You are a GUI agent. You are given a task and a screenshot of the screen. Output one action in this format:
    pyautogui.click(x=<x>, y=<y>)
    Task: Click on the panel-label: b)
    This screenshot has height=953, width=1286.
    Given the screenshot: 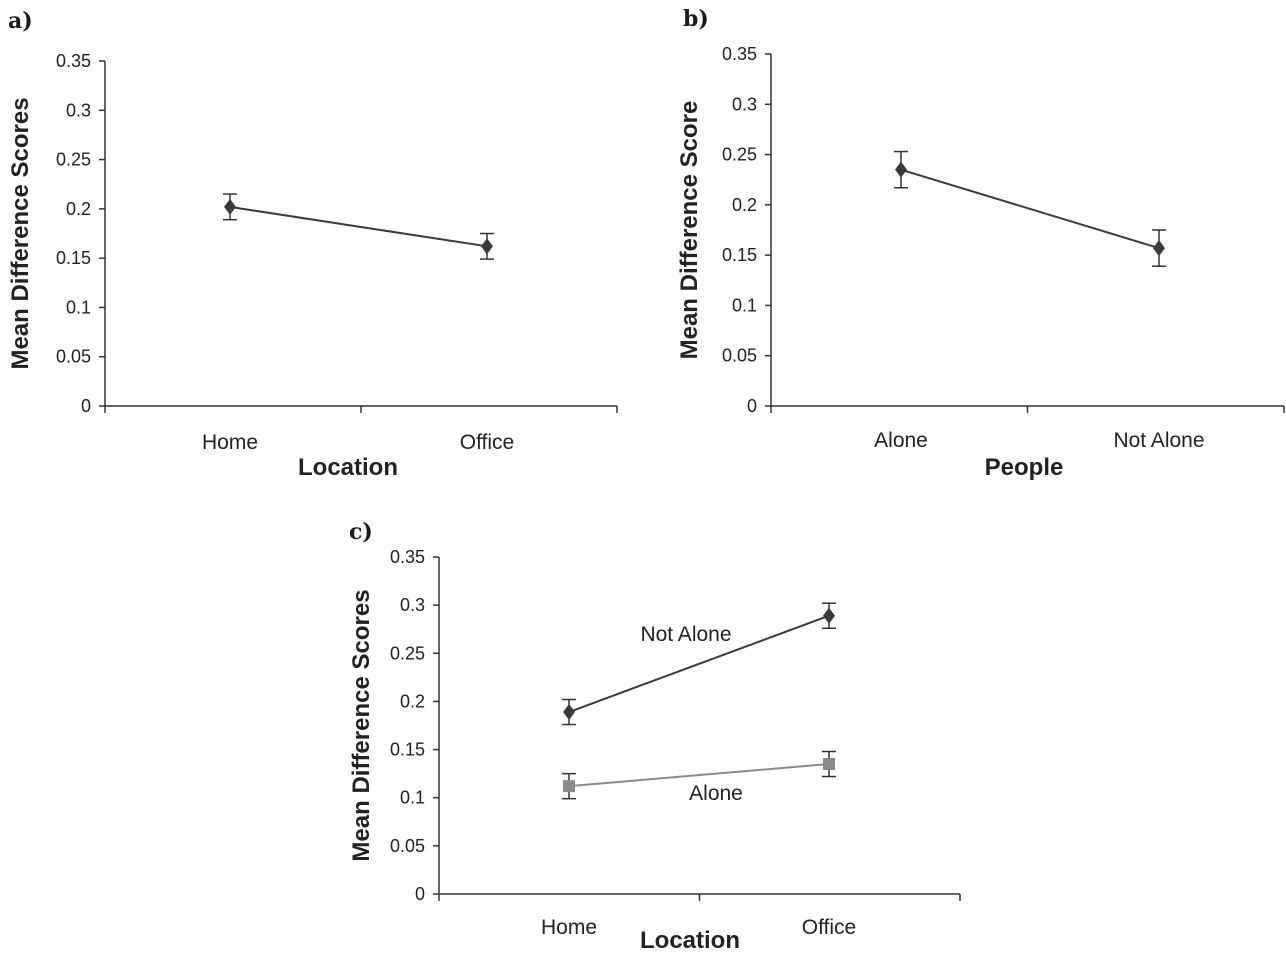 What is the action you would take?
    pyautogui.click(x=696, y=19)
    